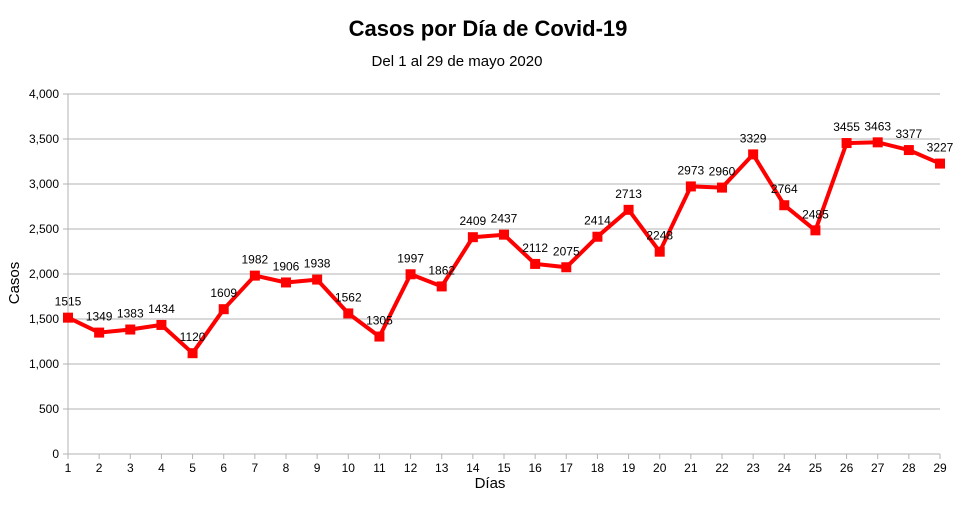 The height and width of the screenshot is (512, 976). What do you see at coordinates (379, 468) in the screenshot?
I see `x-tick-label: 11` at bounding box center [379, 468].